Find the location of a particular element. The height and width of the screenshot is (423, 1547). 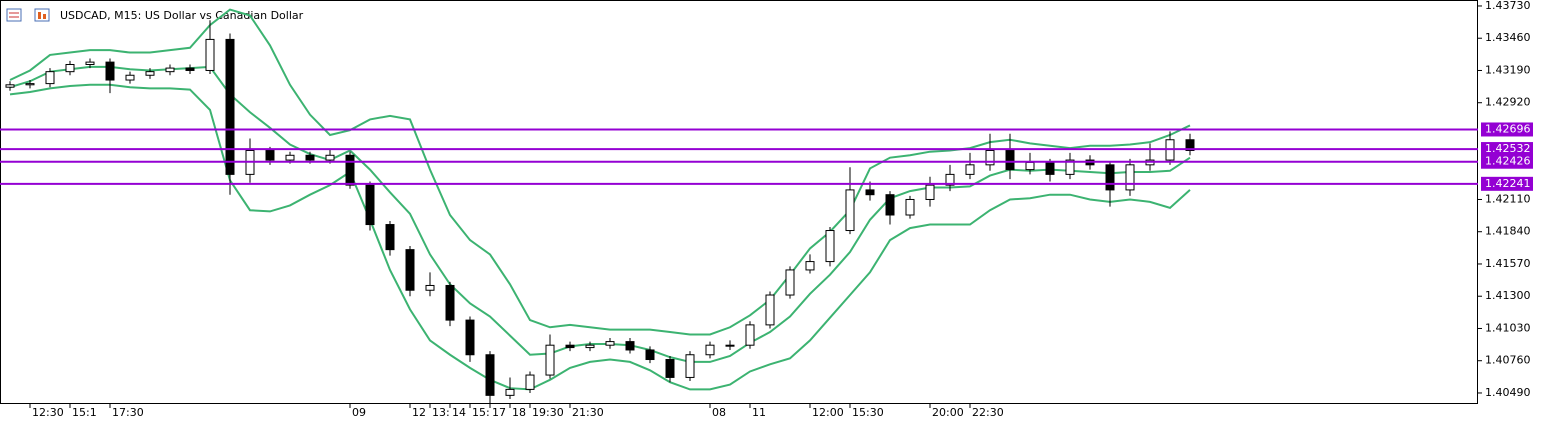

x-tick-label: 18 is located at coordinates (519, 412).